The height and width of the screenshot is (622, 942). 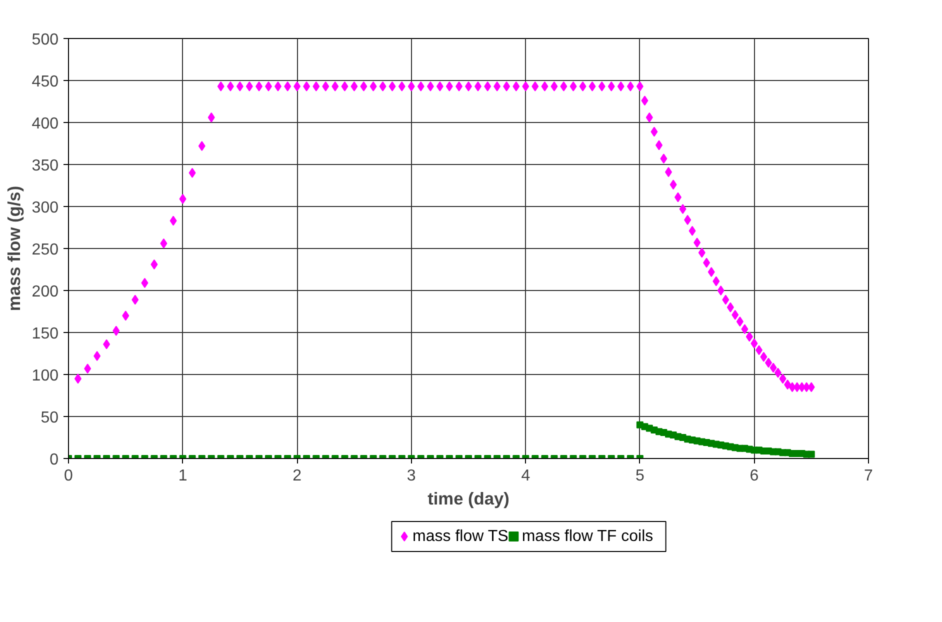 I want to click on y-tick-label: 100, so click(x=45, y=376).